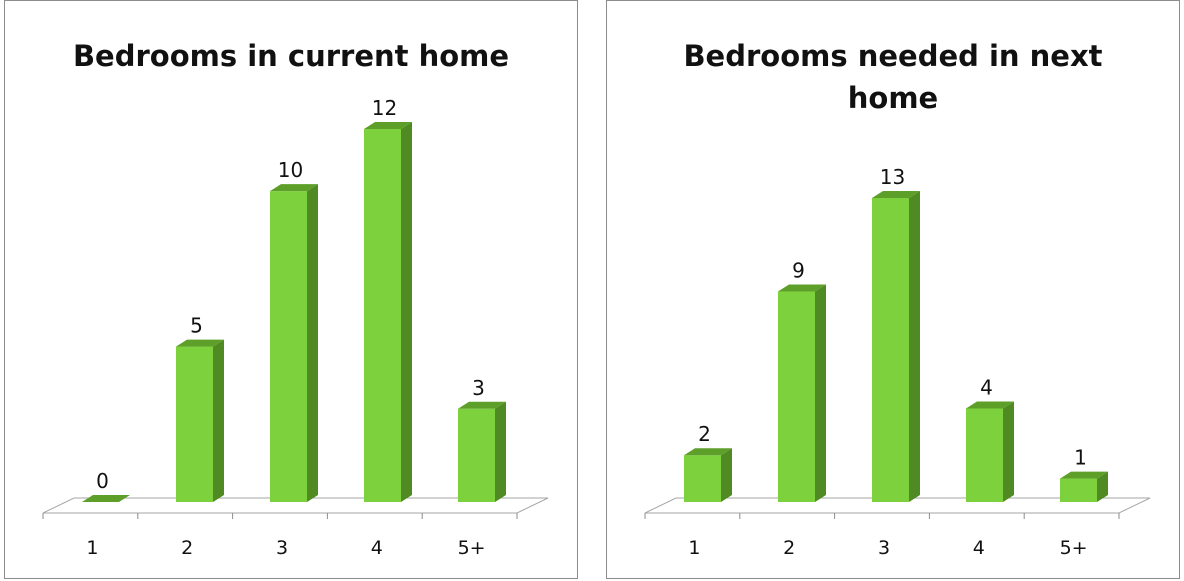 This screenshot has width=1184, height=581. What do you see at coordinates (102, 481) in the screenshot?
I see `data-label: 0` at bounding box center [102, 481].